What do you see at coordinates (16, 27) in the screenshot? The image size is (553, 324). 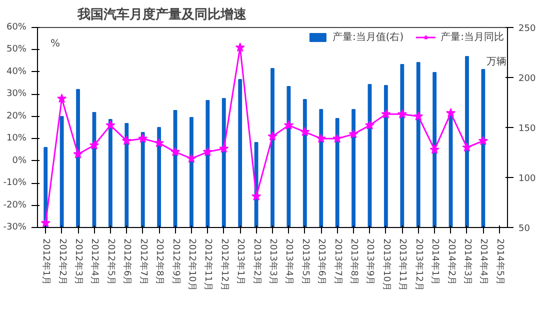 I see `y-tick-label: 60%` at bounding box center [16, 27].